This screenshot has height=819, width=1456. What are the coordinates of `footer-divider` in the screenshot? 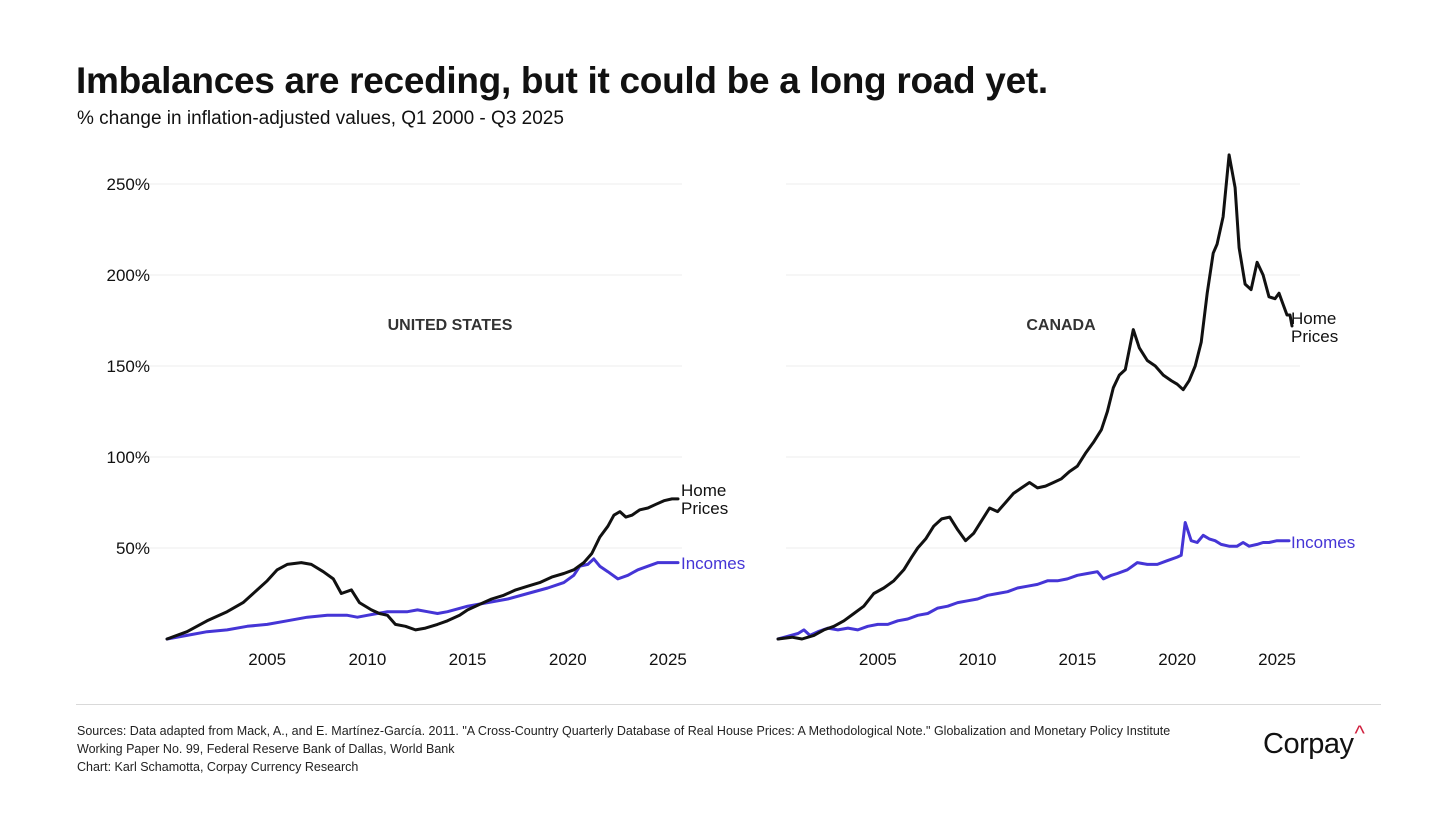 It's located at (728, 704).